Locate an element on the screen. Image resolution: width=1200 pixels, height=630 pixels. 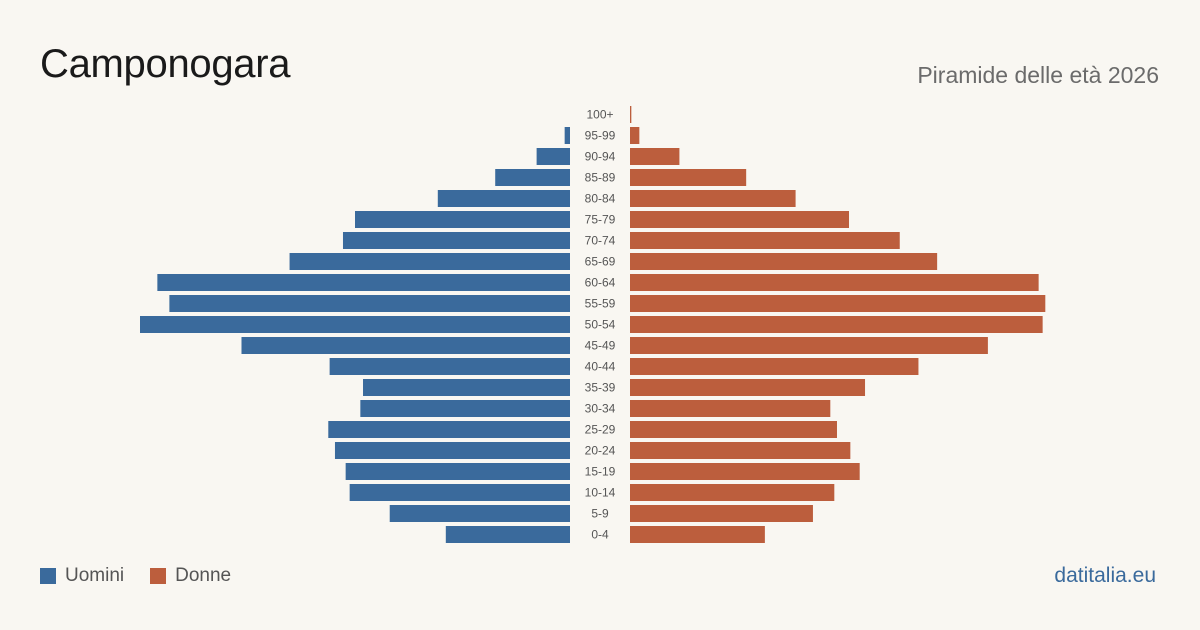
age-group-label: 20-24 is located at coordinates (600, 451).